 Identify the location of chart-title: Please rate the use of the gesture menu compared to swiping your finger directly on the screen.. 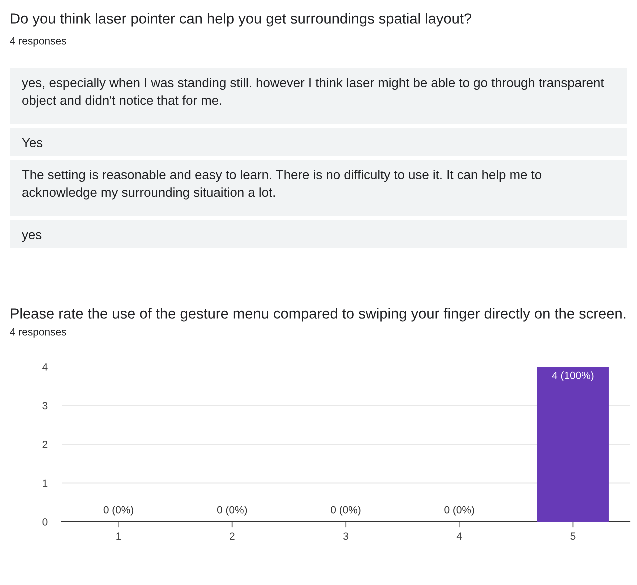
(318, 315).